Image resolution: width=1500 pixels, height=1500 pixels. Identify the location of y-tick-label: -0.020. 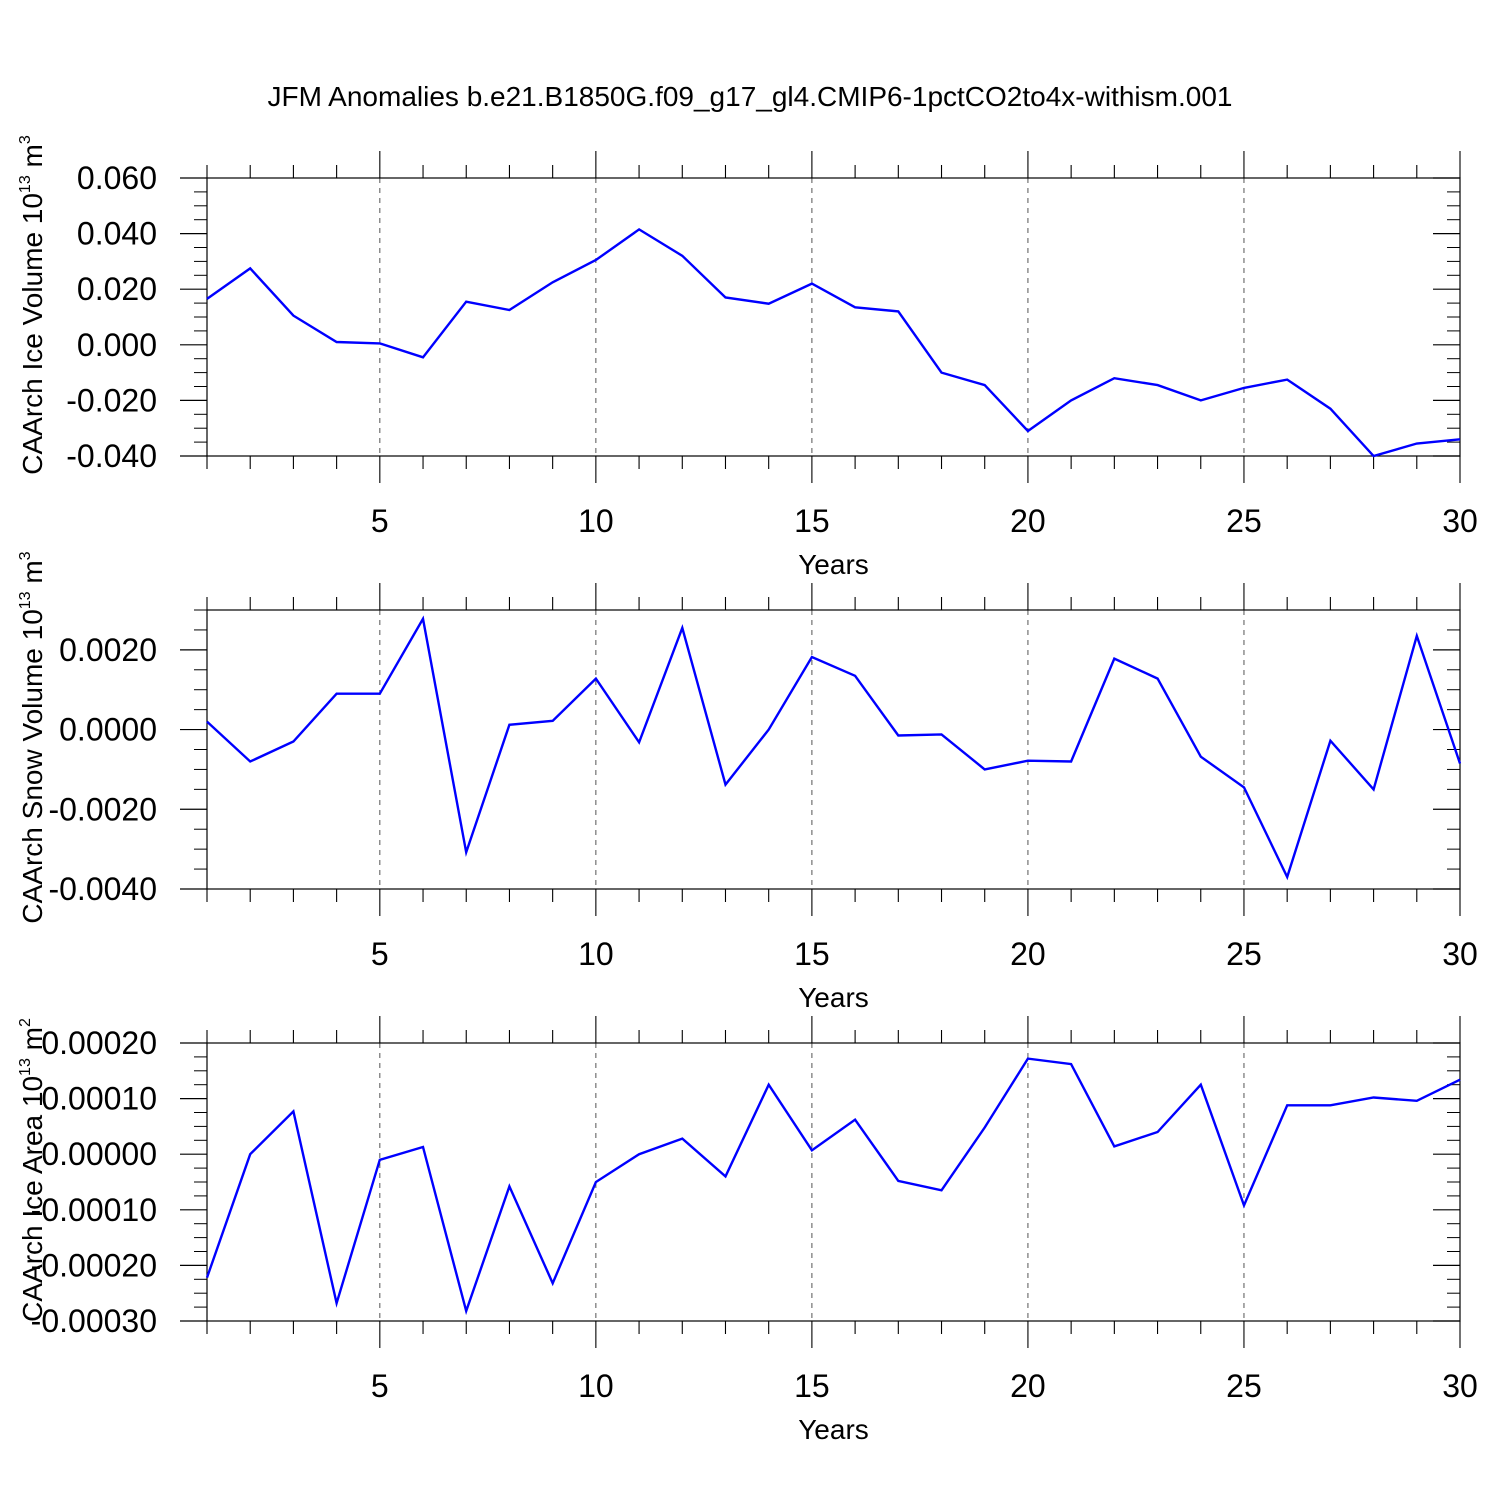
(111, 400).